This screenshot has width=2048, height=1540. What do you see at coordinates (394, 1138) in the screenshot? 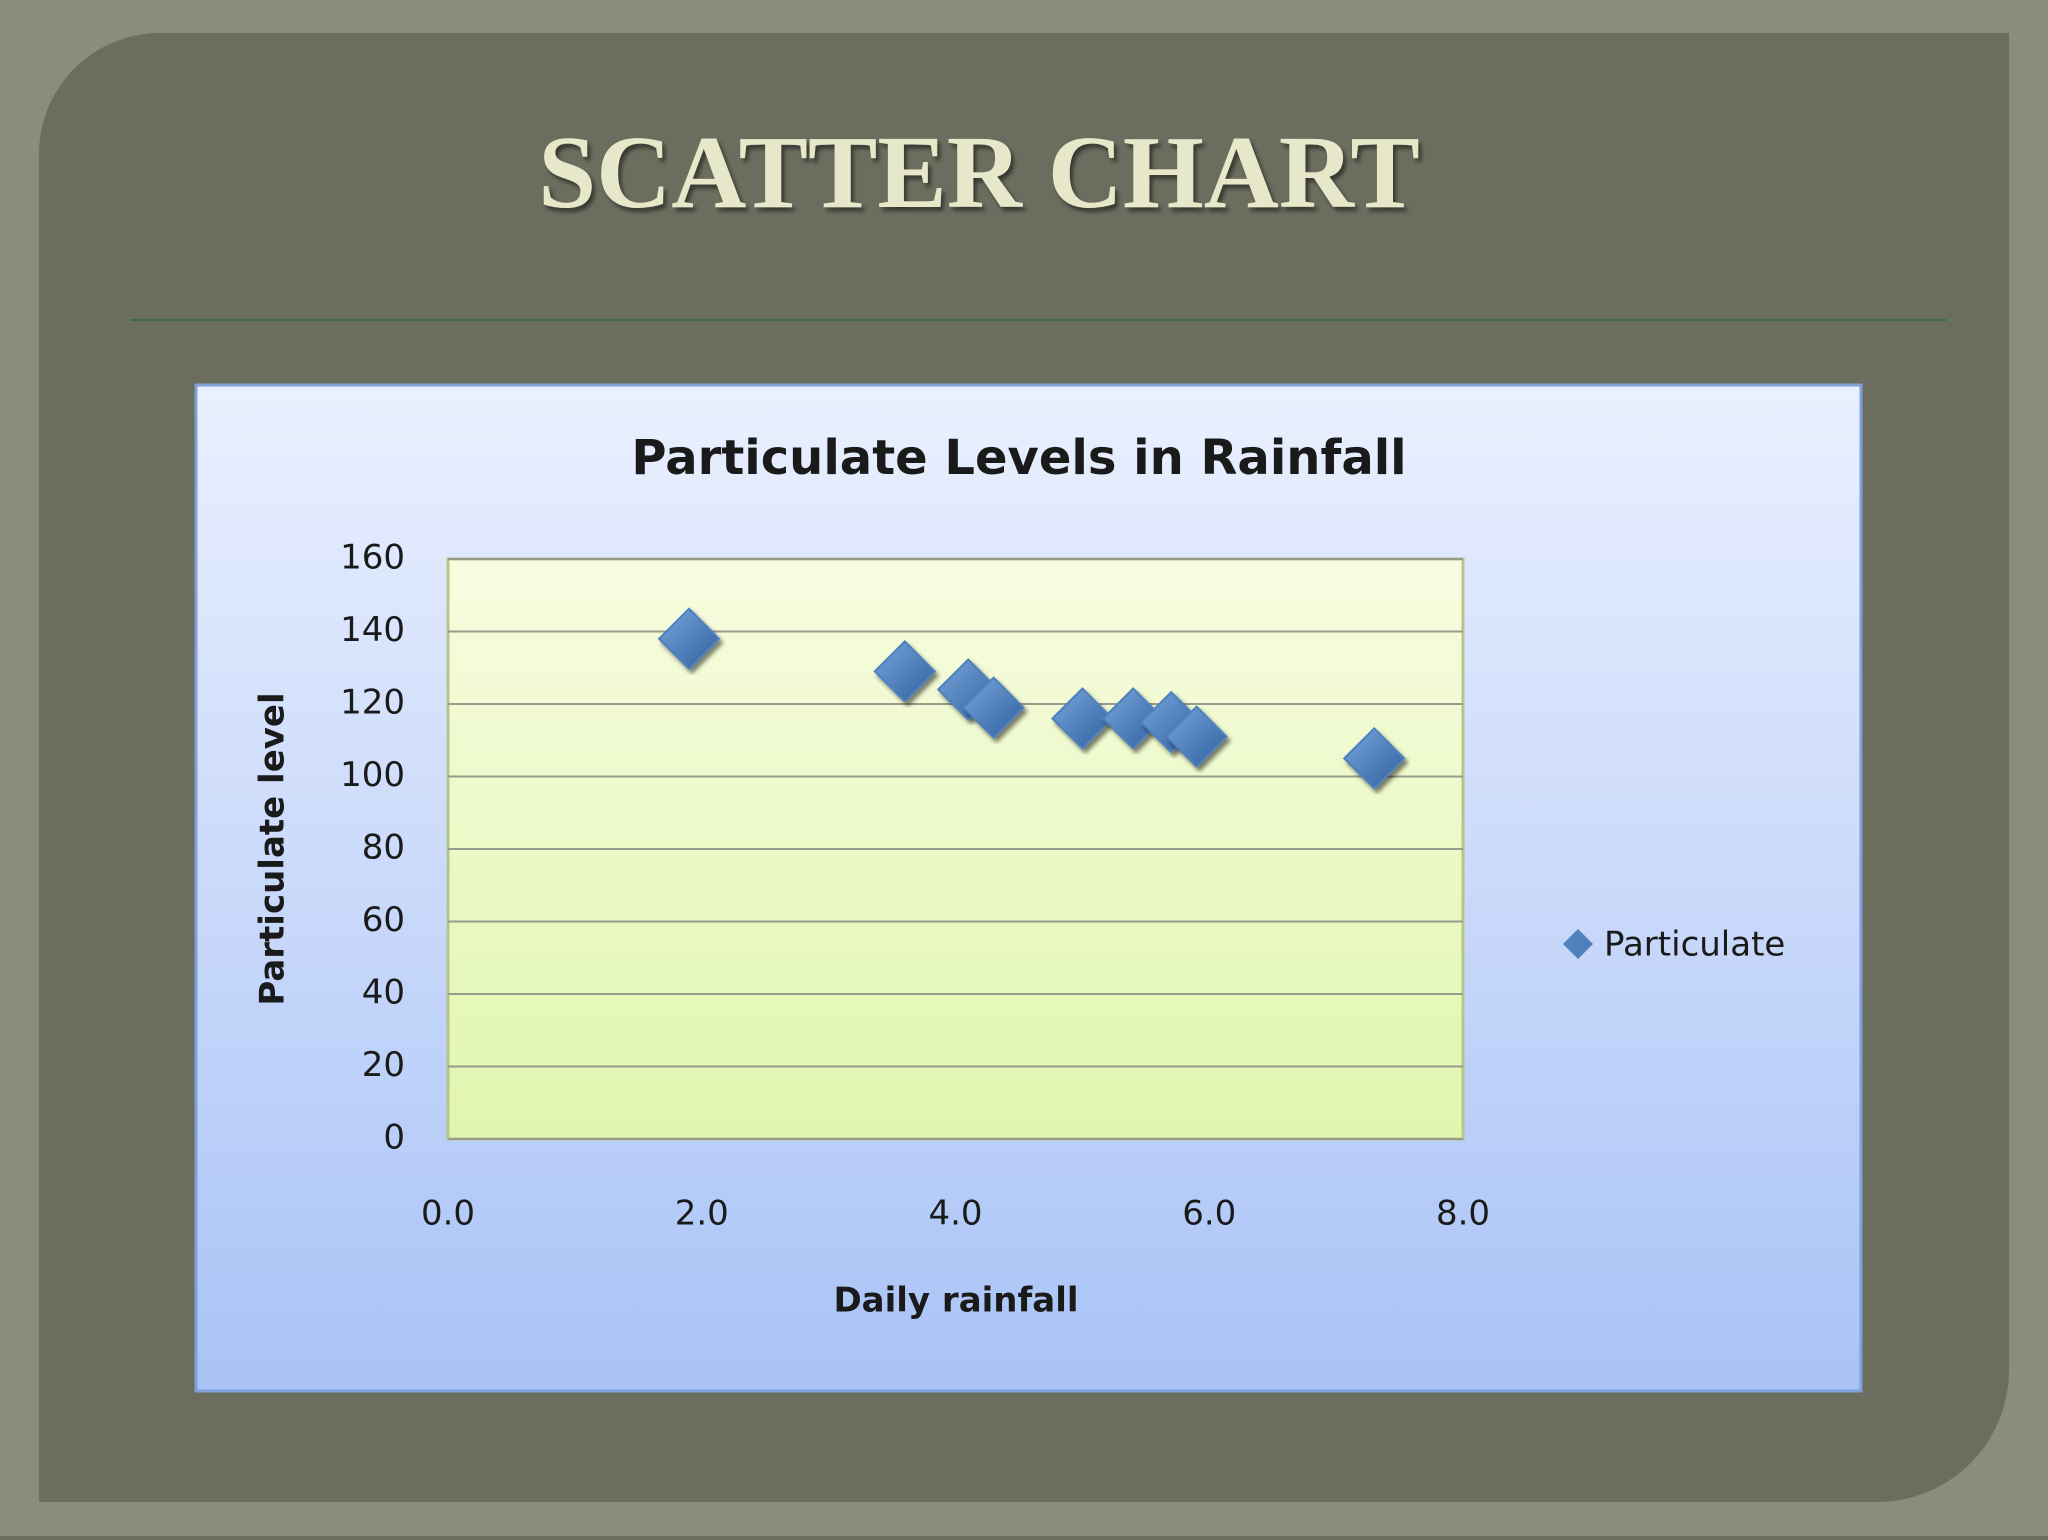
I see `y-tick-label: 0` at bounding box center [394, 1138].